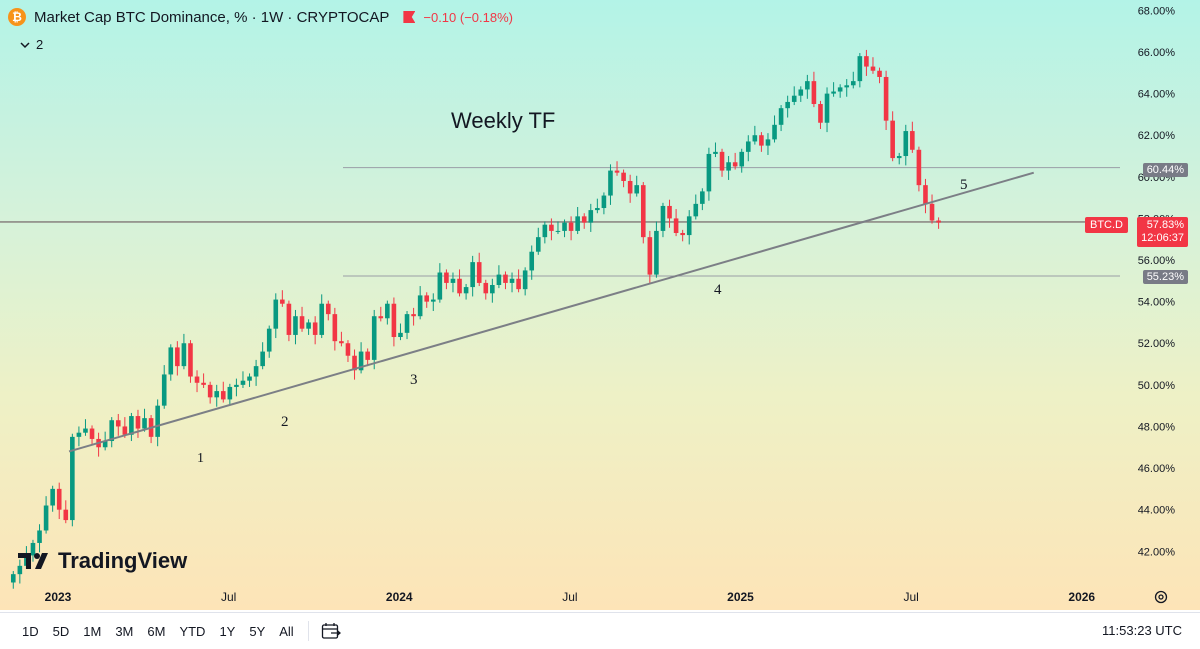 The width and height of the screenshot is (1200, 649). I want to click on tradingview-logo: TradingView, so click(102, 561).